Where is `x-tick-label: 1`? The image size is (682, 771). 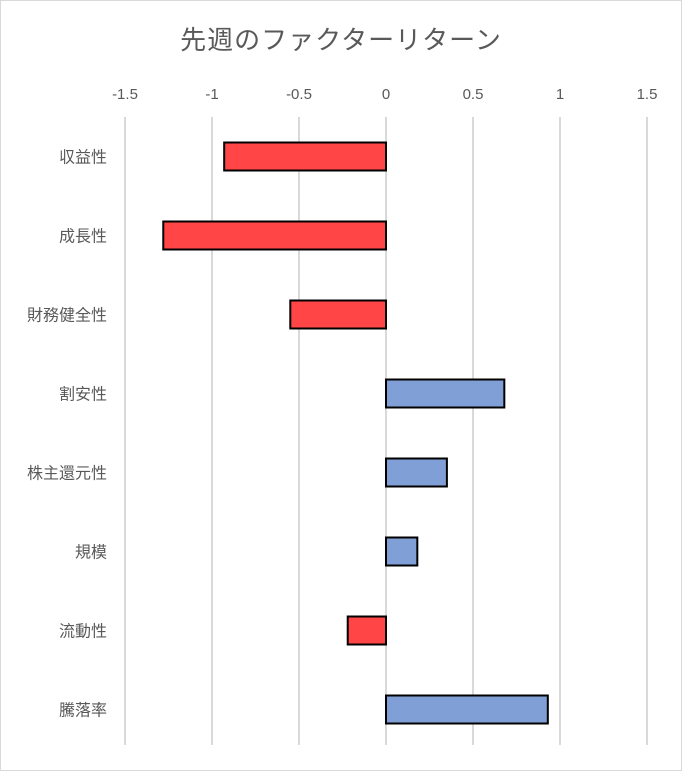
x-tick-label: 1 is located at coordinates (560, 94).